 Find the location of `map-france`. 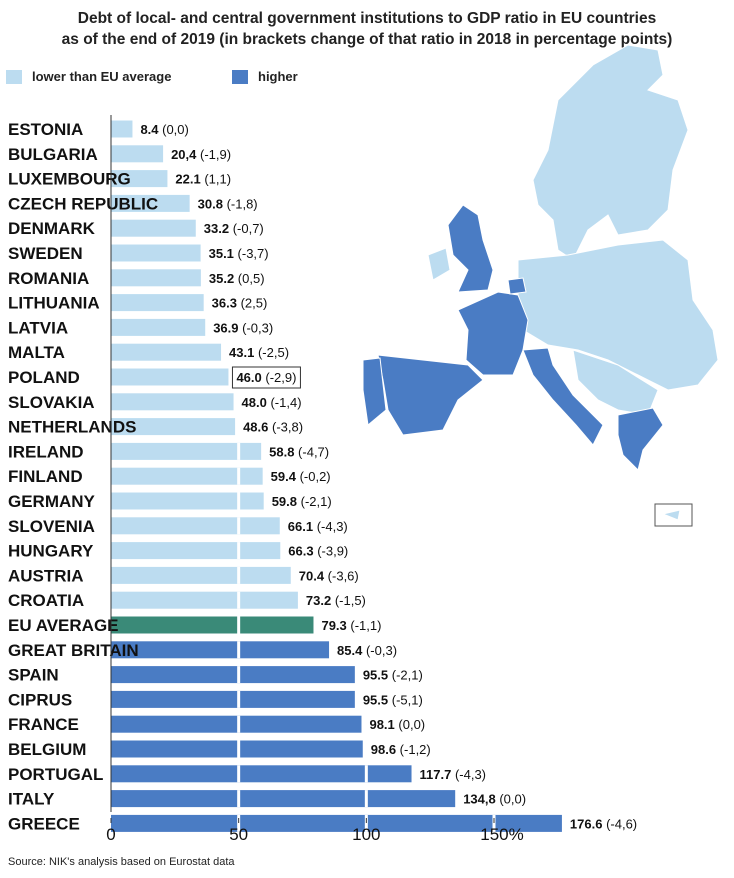

map-france is located at coordinates (493, 333).